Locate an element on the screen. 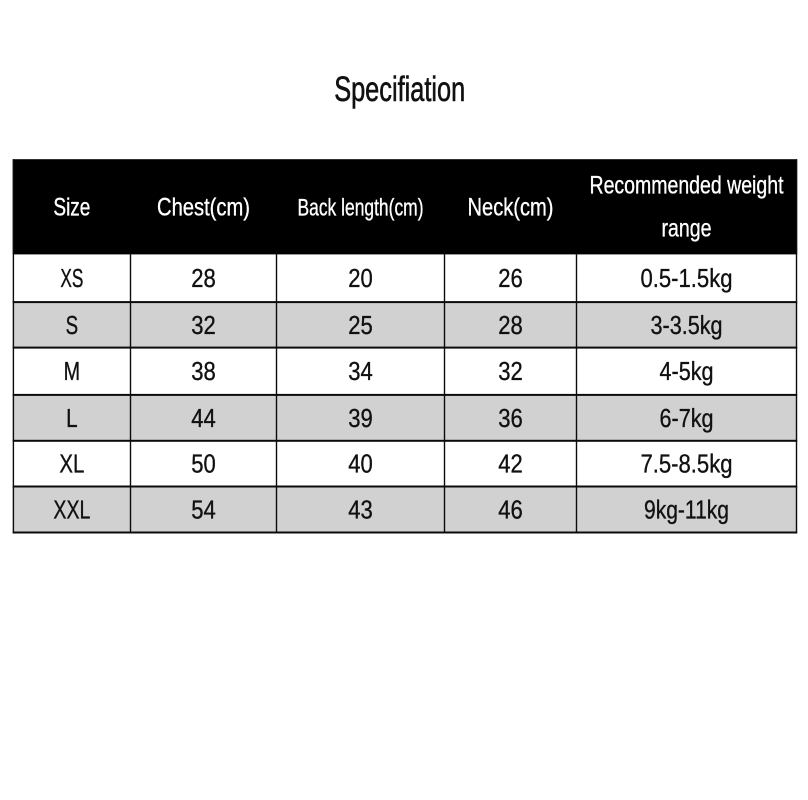  svg-text: Specifiation is located at coordinates (399, 89).